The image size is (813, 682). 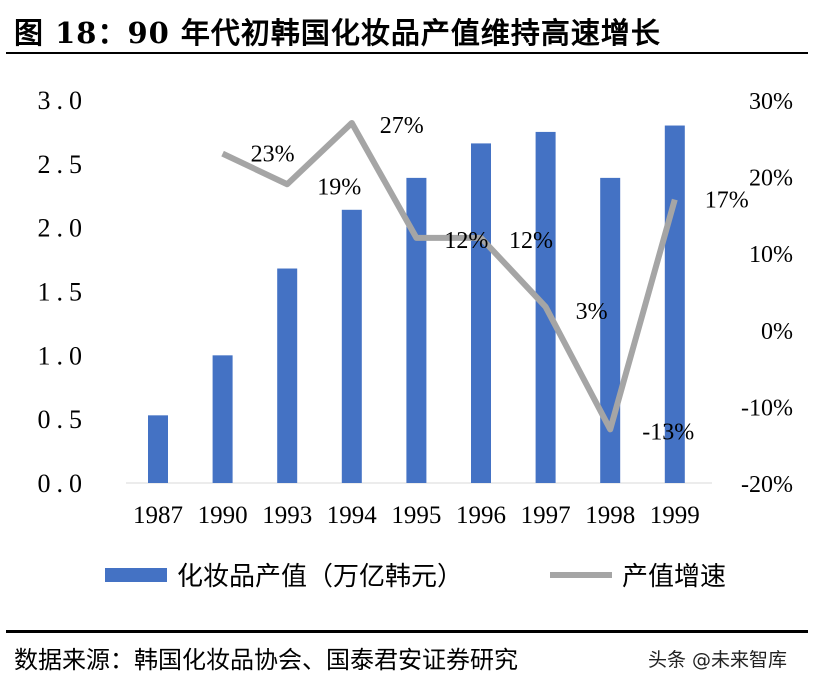 What do you see at coordinates (287, 515) in the screenshot?
I see `x-tick-label: 1993` at bounding box center [287, 515].